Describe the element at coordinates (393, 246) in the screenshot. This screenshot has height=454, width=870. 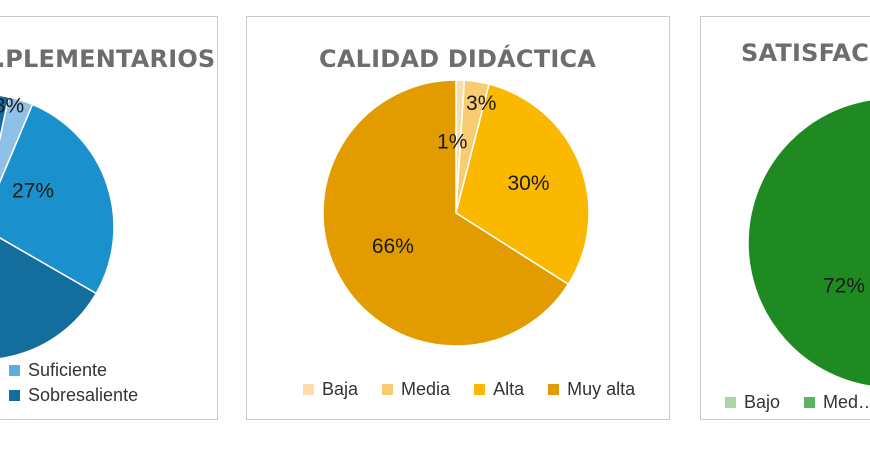
I see `data-label: 66%` at that location.